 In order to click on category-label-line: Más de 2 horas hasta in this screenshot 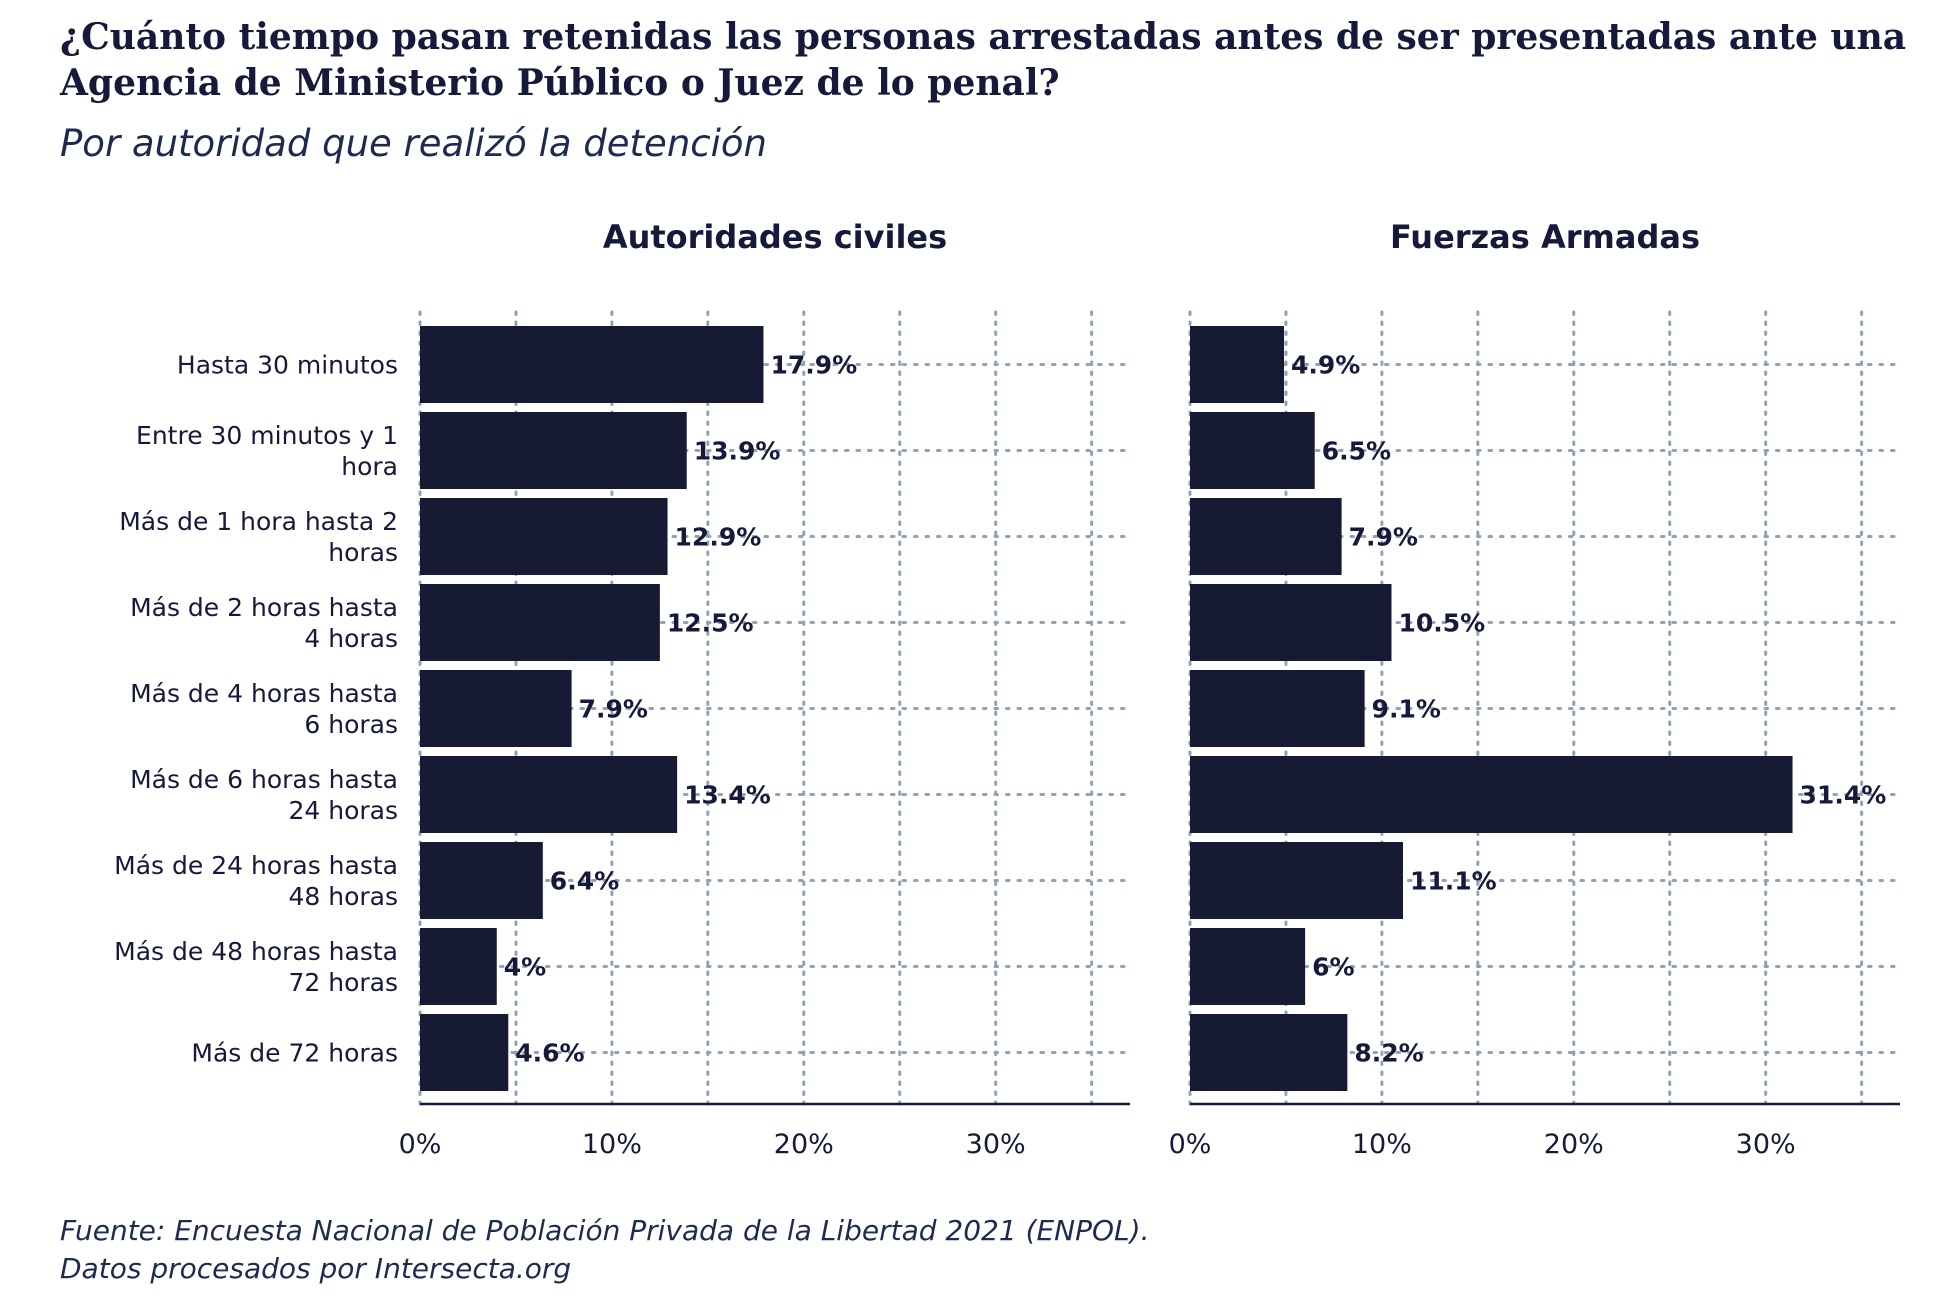, I will do `click(264, 607)`.